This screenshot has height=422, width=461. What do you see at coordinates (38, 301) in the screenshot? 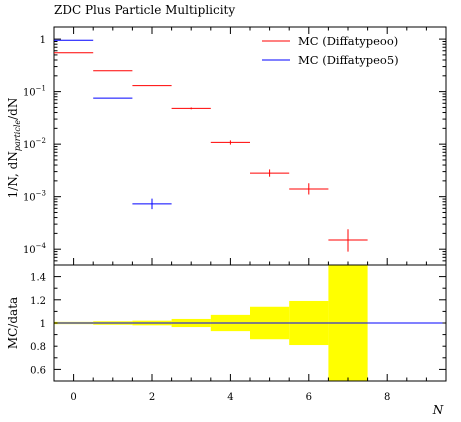
I see `ratio-y-tick-label: 1.2` at bounding box center [38, 301].